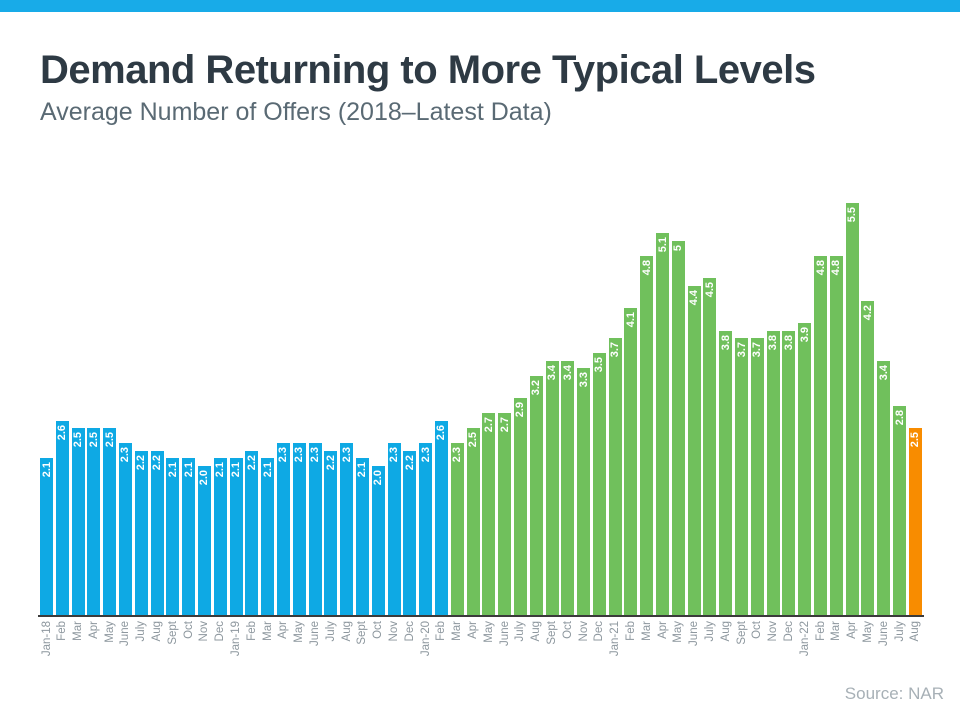 Image resolution: width=960 pixels, height=720 pixels. Describe the element at coordinates (852, 215) in the screenshot. I see `bar-value-label: 5.5` at that location.